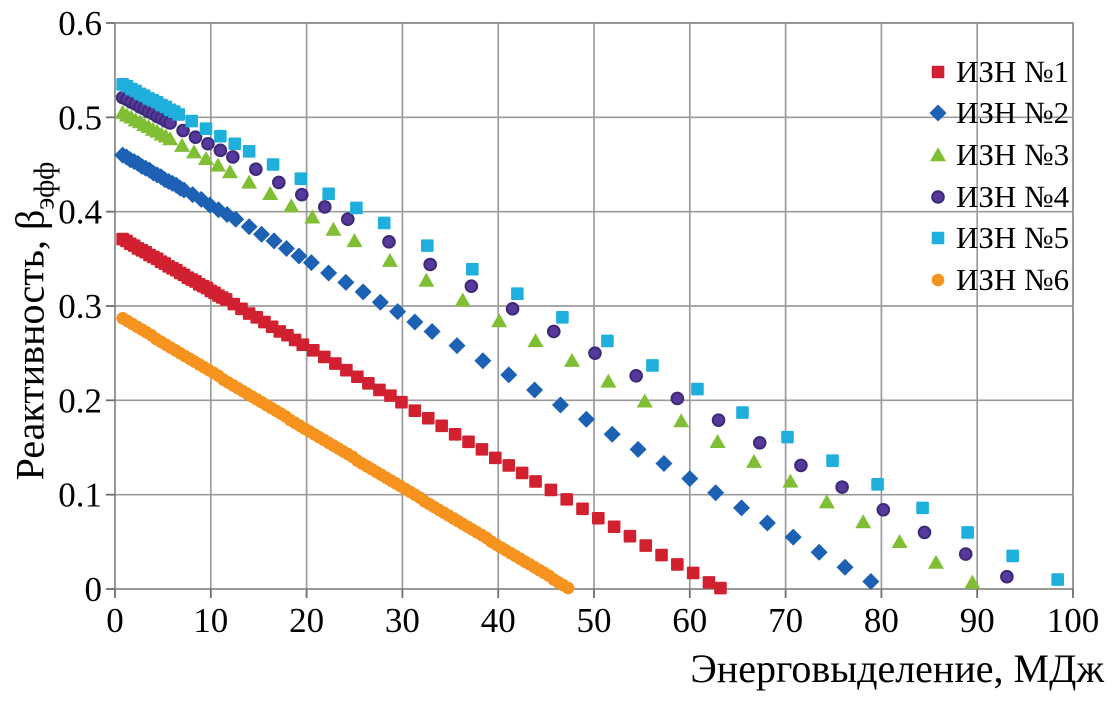 The height and width of the screenshot is (707, 1113). Describe the element at coordinates (938, 154) in the screenshot. I see `legend-triangle-icon` at that location.